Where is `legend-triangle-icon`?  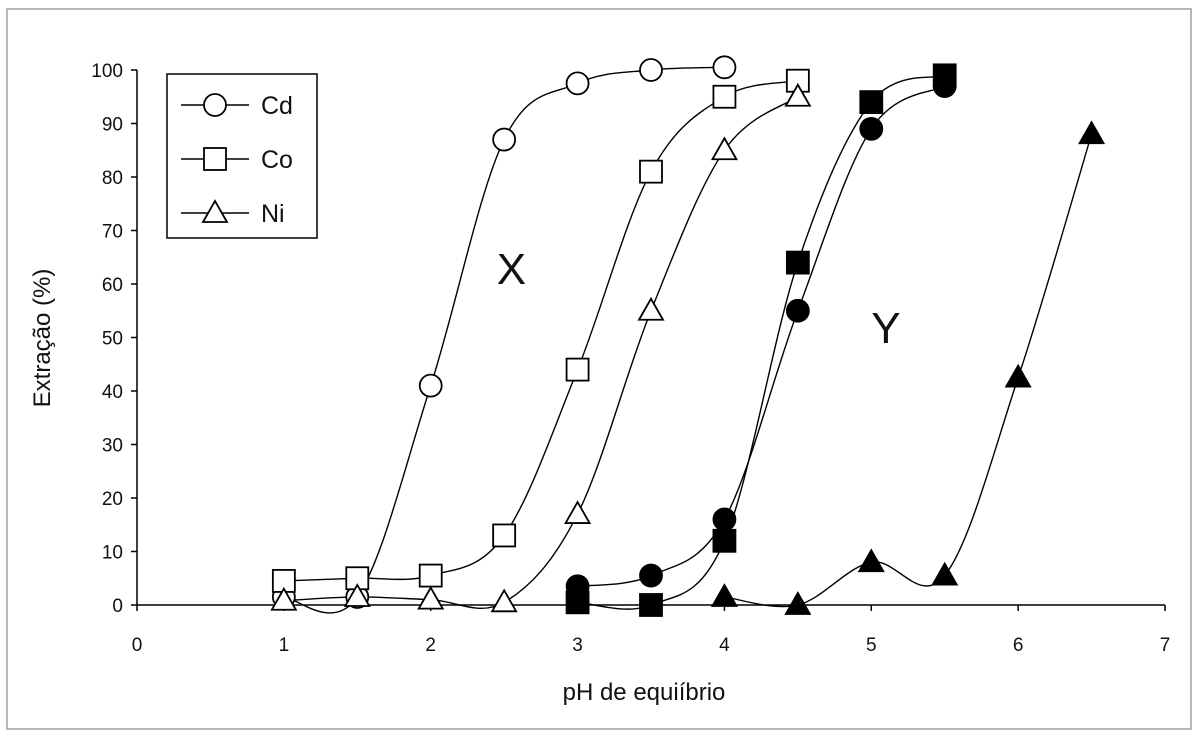 legend-triangle-icon is located at coordinates (215, 211).